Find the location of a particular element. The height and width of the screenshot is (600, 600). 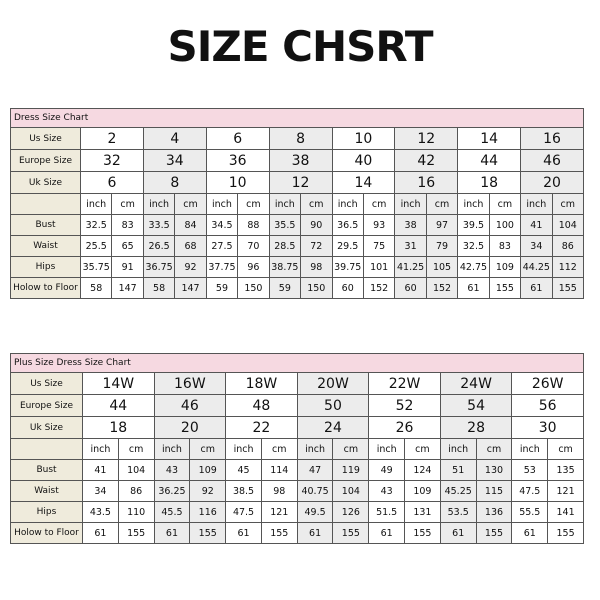

size-cell: 46 is located at coordinates (190, 405).